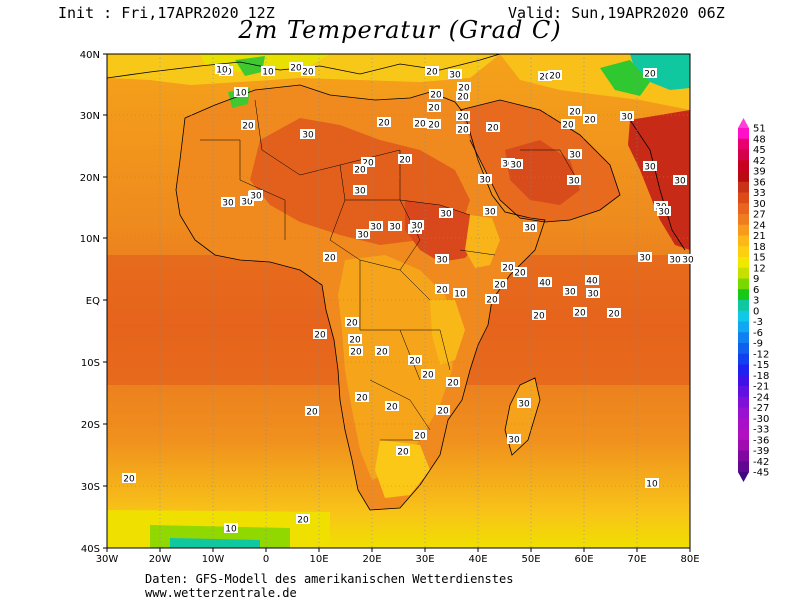  Describe the element at coordinates (761, 451) in the screenshot. I see `colorbar-level-label: -39` at that location.